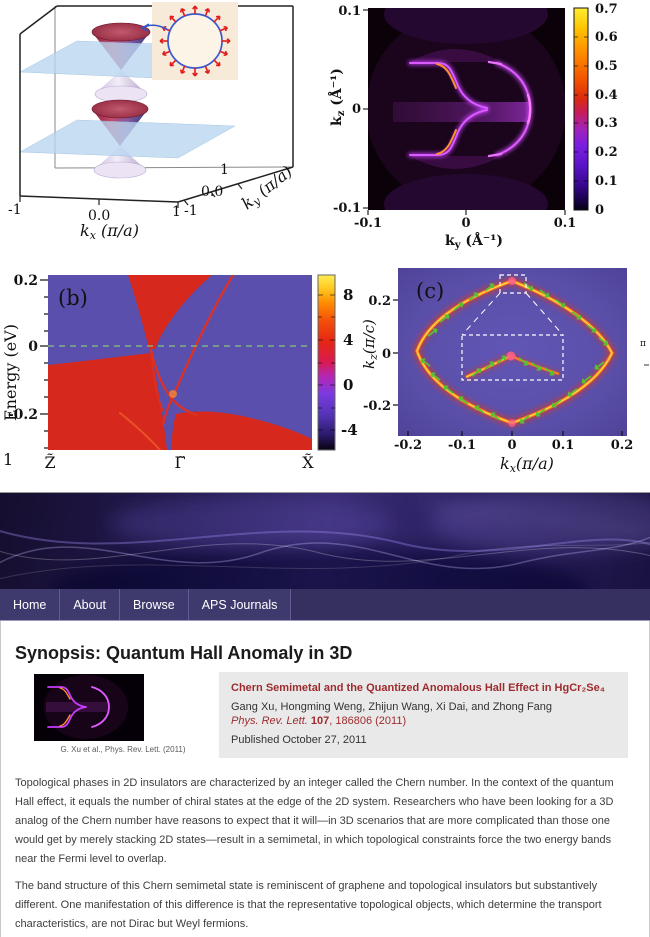 This screenshot has height=937, width=650. I want to click on weyl-cones-3d-figure: -1 0.0 1 -1 0.0 1 kx (π/a) ky (π/a), so click(152, 122).